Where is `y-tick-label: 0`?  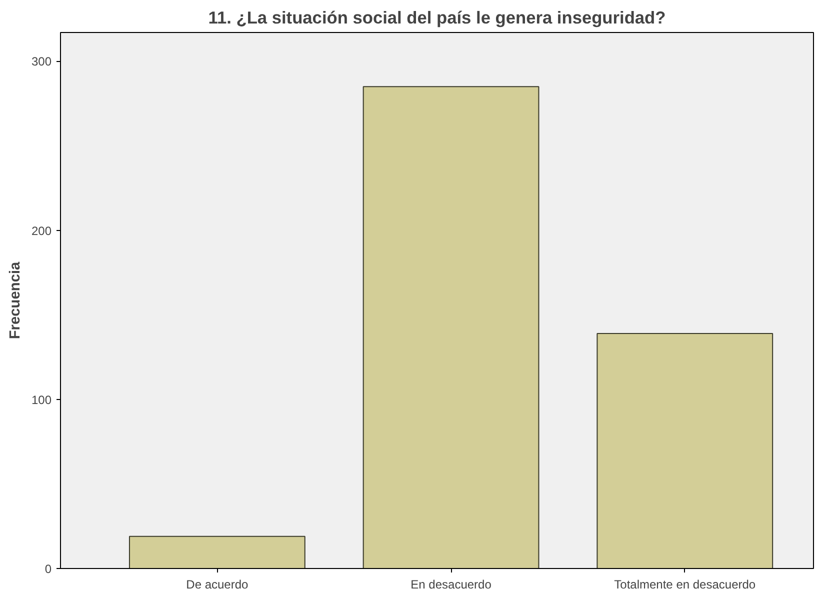 y-tick-label: 0 is located at coordinates (48, 569).